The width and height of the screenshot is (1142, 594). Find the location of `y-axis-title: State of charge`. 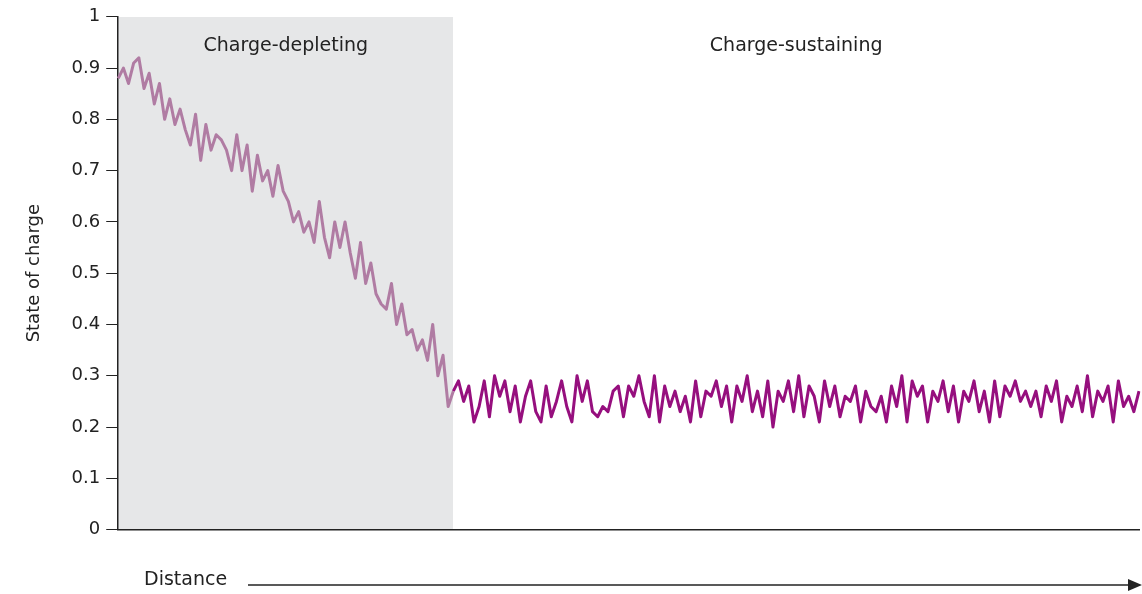

y-axis-title: State of charge is located at coordinates (33, 273).